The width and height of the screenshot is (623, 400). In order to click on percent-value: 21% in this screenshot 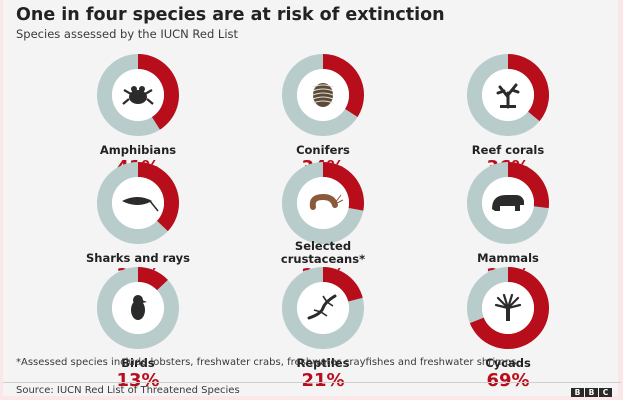, I will do `click(323, 380)`.